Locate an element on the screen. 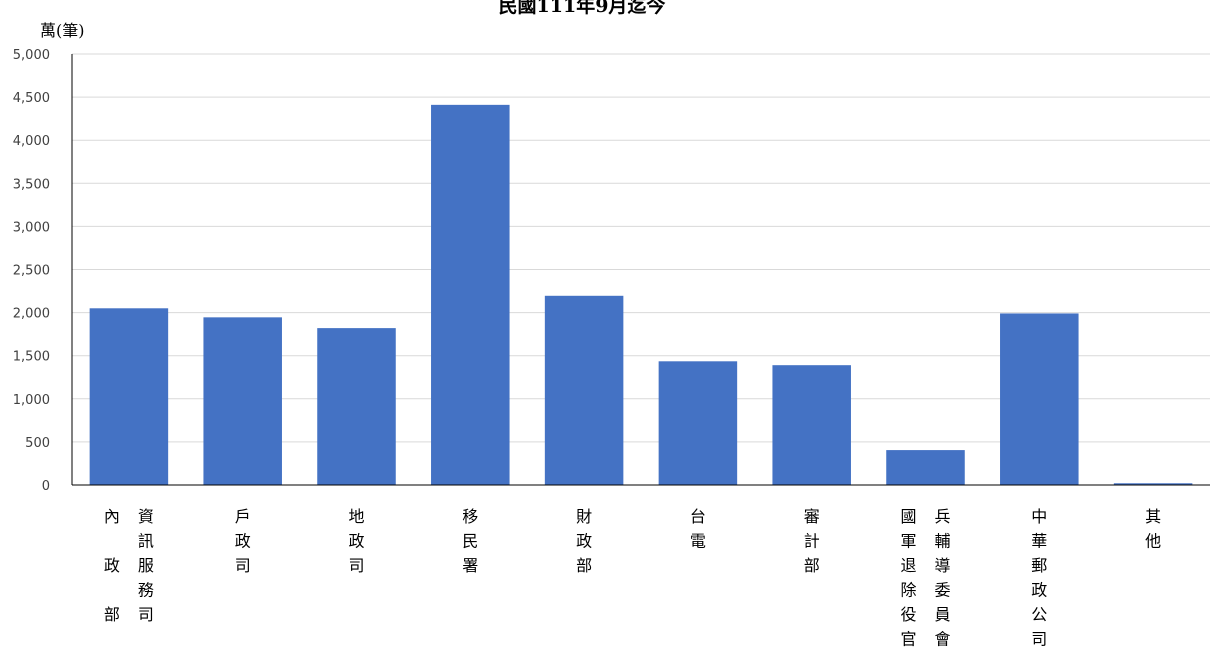 This screenshot has width=1219, height=668. y-tick-label: 2,000 is located at coordinates (31, 314).